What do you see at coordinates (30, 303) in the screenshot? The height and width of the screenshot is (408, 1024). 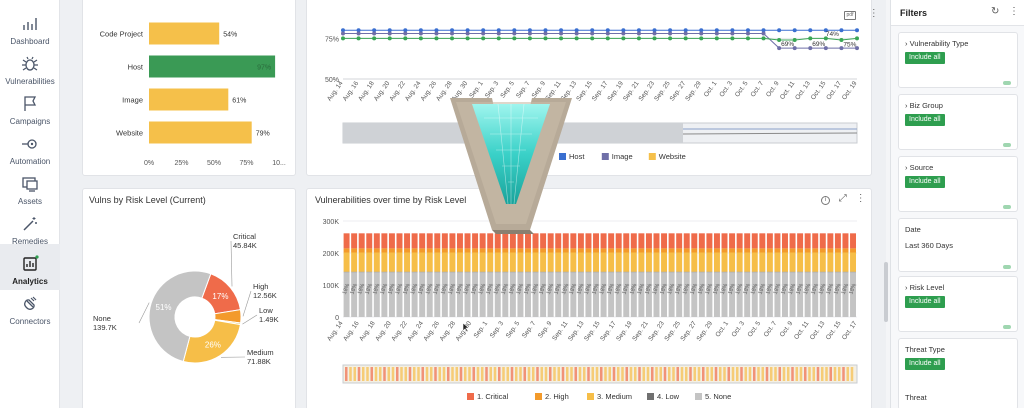 I see `plug-icon` at bounding box center [30, 303].